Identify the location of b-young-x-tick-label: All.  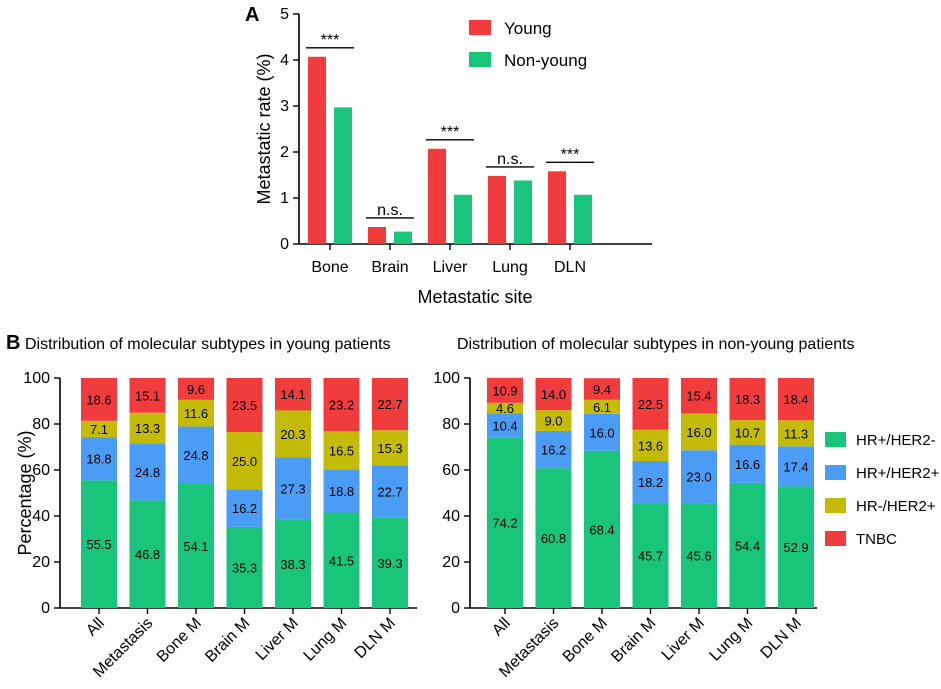
(95, 627).